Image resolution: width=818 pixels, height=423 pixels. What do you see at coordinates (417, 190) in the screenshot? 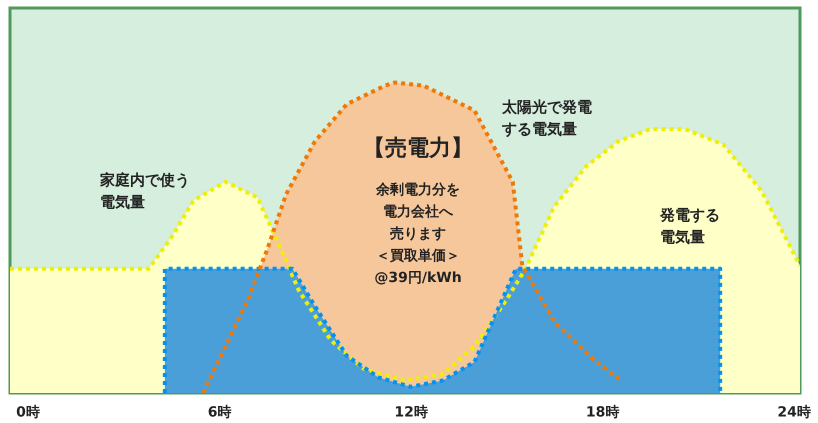
I see `annotation: 余剰電力分を` at bounding box center [417, 190].